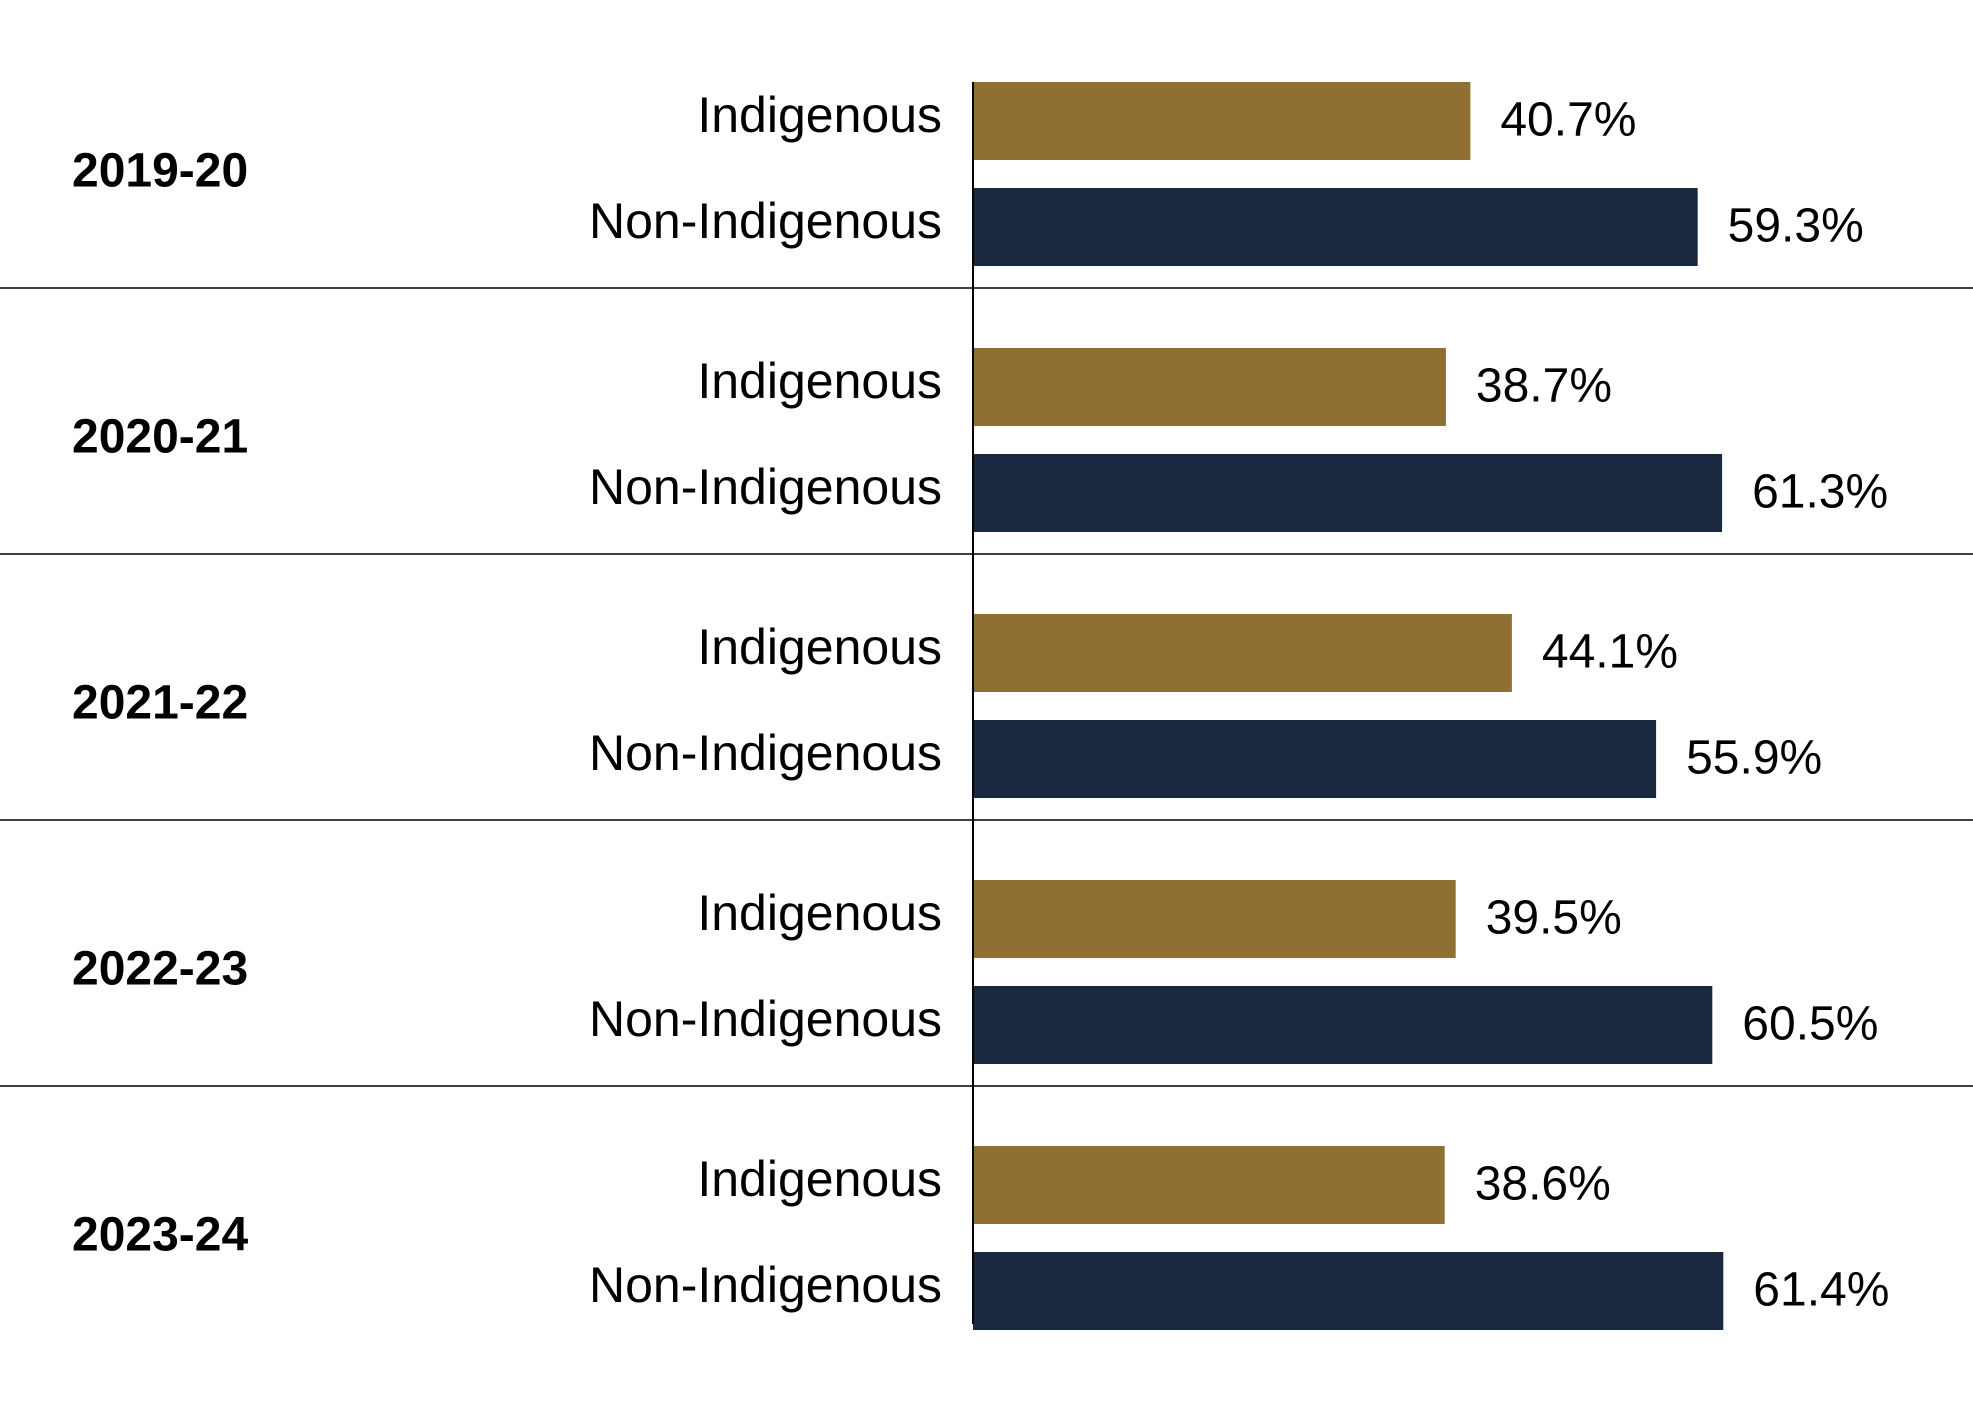  What do you see at coordinates (1610, 652) in the screenshot?
I see `value-label: 44.1%` at bounding box center [1610, 652].